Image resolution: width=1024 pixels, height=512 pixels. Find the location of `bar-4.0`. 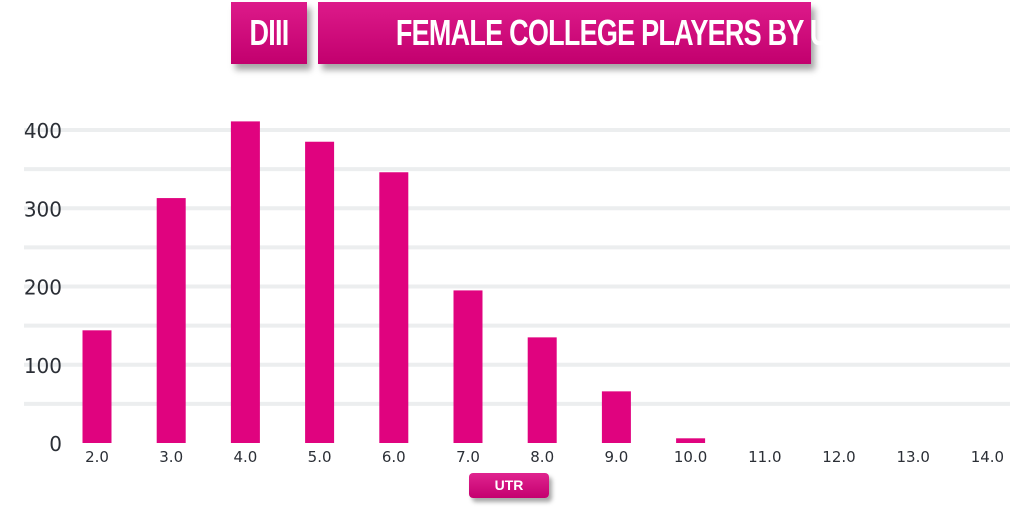

bar-4.0 is located at coordinates (245, 282).